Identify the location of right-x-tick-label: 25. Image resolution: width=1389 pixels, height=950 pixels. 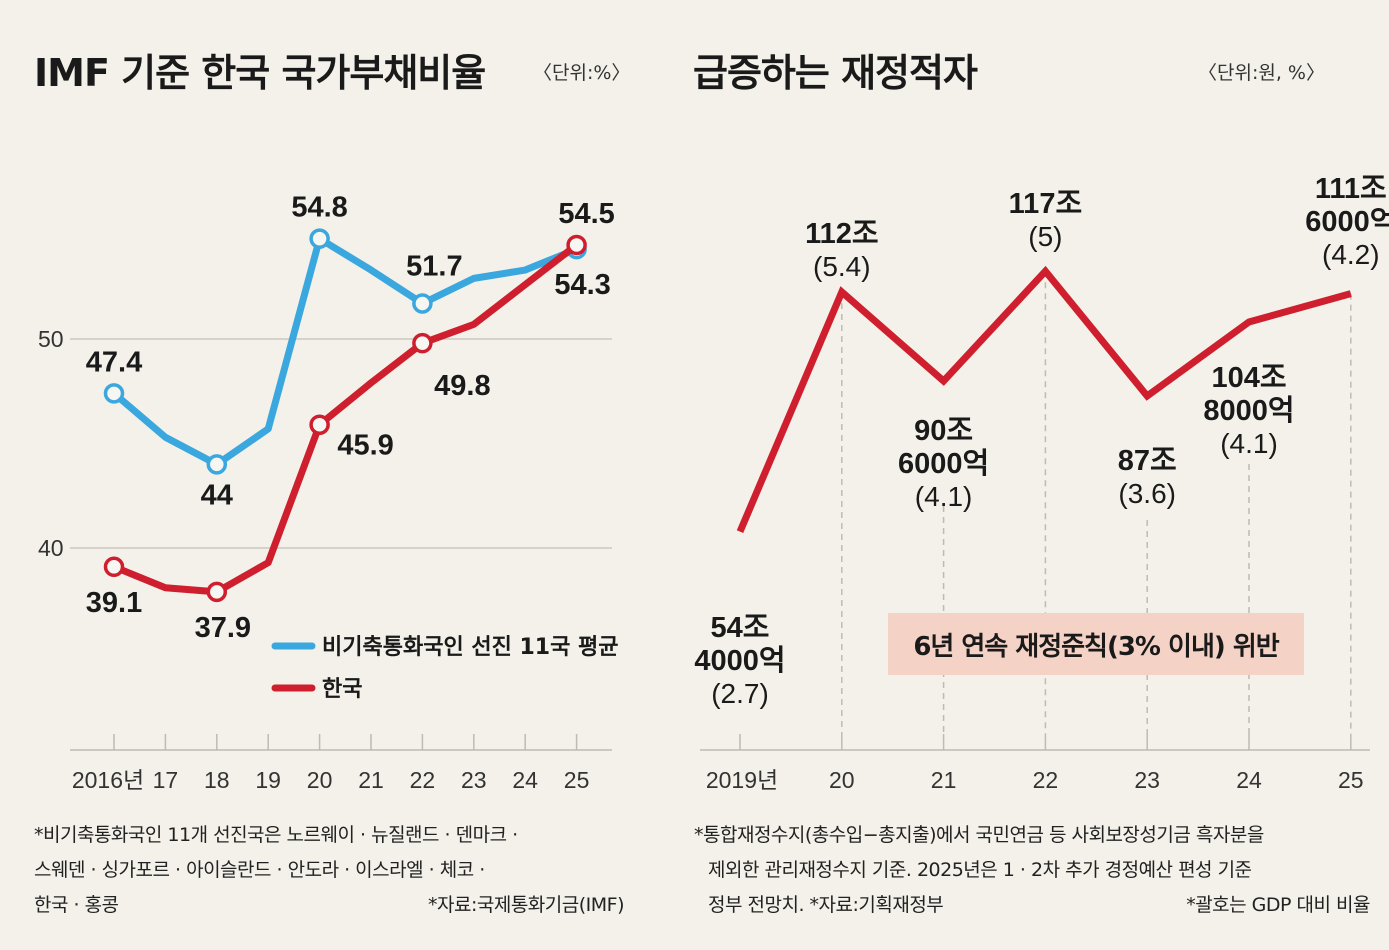
(1351, 780).